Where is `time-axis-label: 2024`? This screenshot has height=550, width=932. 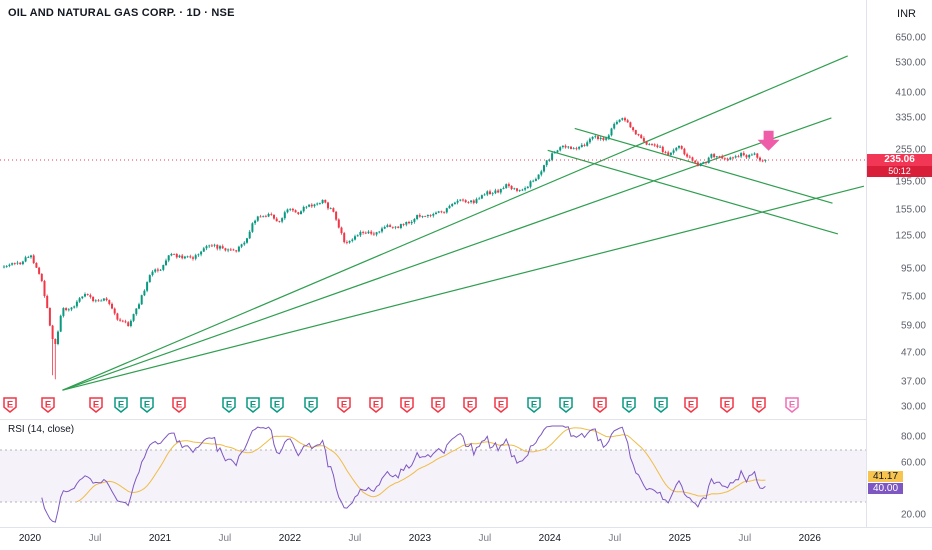
time-axis-label: 2024 is located at coordinates (549, 538).